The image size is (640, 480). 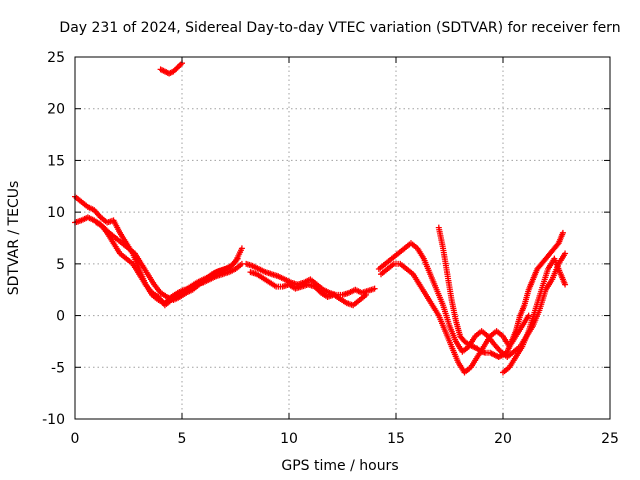 I want to click on series-trace-b, so click(x=158, y=261).